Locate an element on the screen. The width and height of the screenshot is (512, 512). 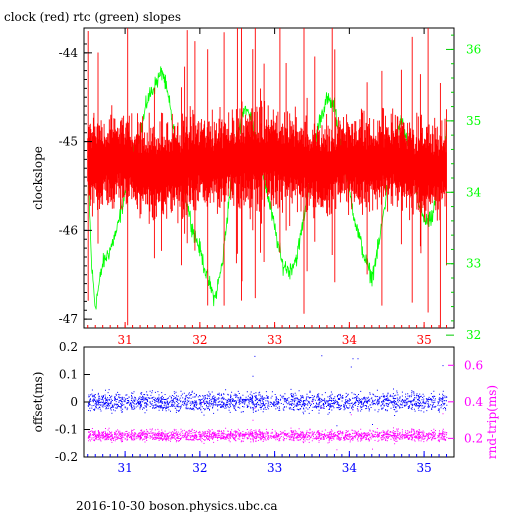
rnd-trip-series-points is located at coordinates (267, 426).